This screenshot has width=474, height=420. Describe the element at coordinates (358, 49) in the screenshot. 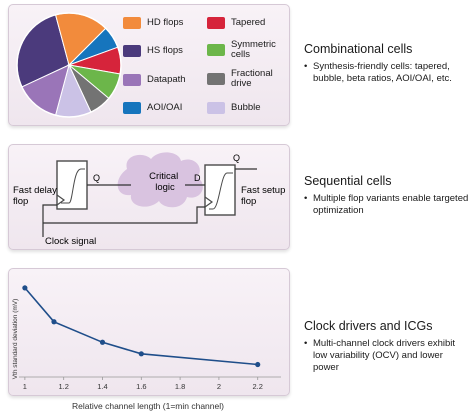

I see `combinational-title: Combinational cells` at that location.